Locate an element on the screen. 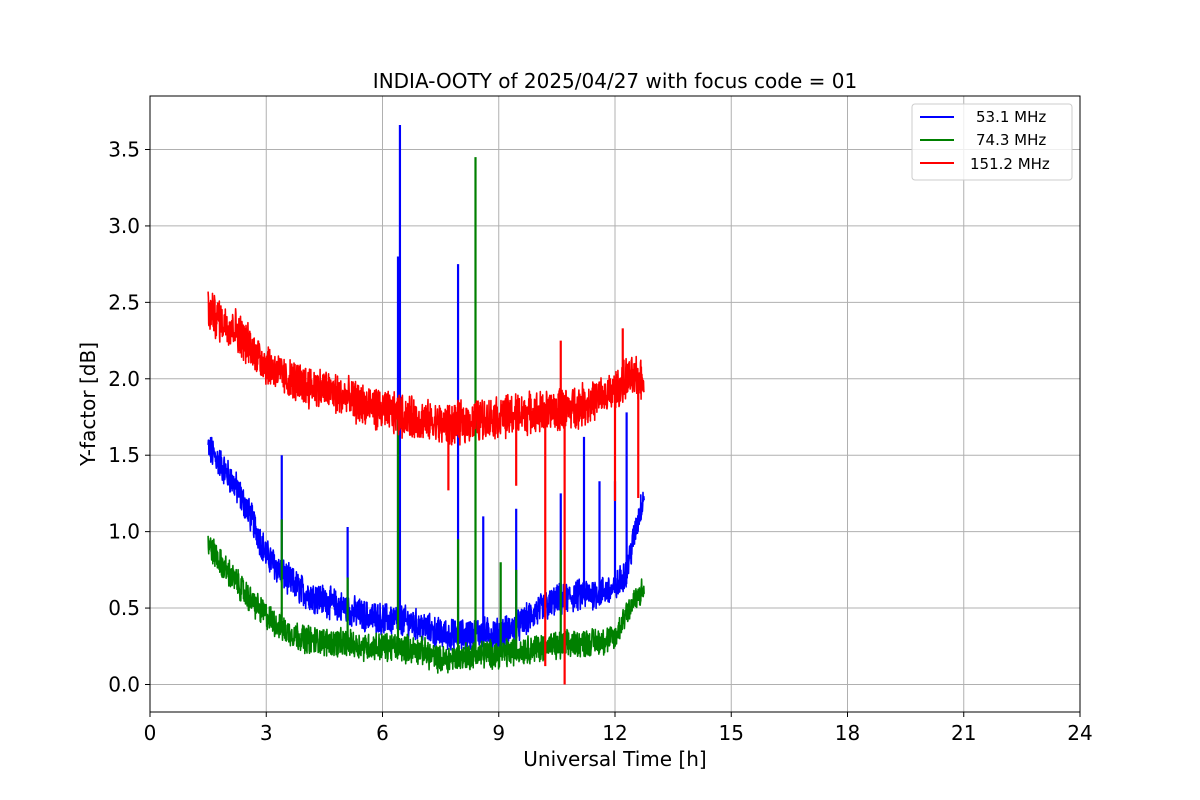  legend: 53.1 MHz 74.3 MHz 151.2 MHz is located at coordinates (992, 142).